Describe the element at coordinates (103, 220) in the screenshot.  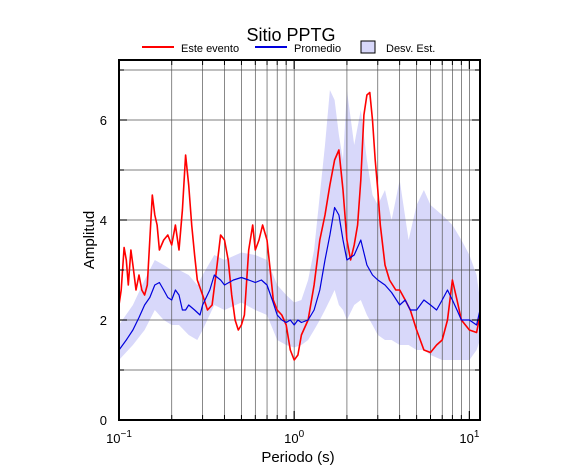
I see `y-tick-label: 4` at that location.